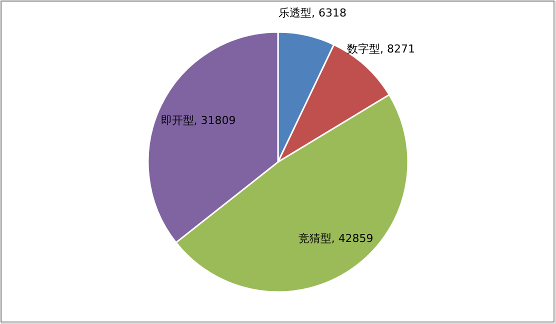  Describe the element at coordinates (398, 49) in the screenshot. I see `data-label: , 8271` at that location.